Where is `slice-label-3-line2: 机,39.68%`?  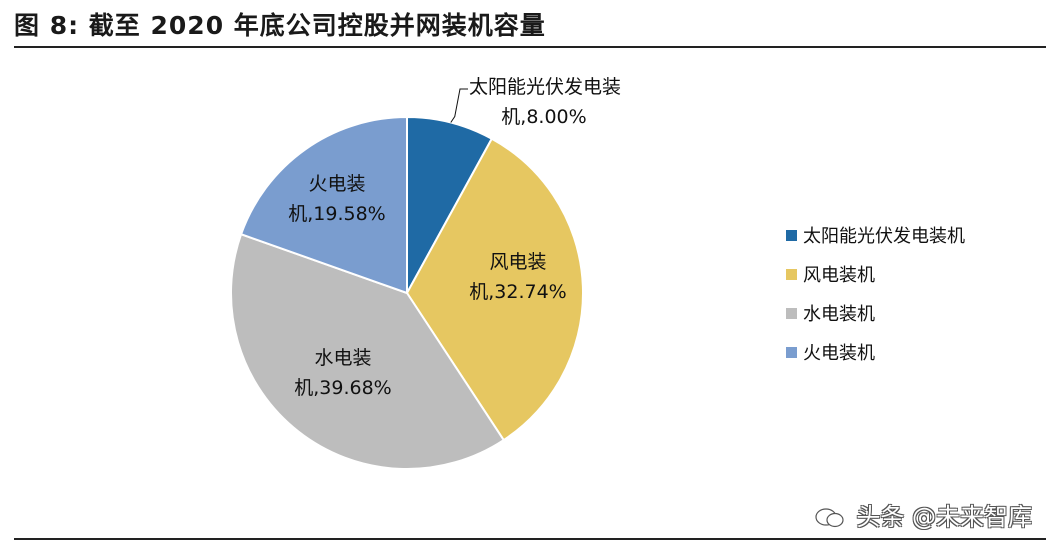 slice-label-3-line2: 机,39.68% is located at coordinates (343, 388).